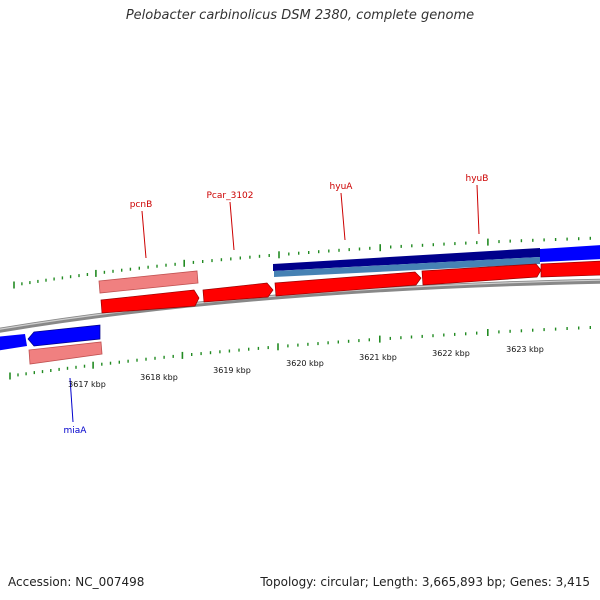  Describe the element at coordinates (300, 353) in the screenshot. I see `inner-tick-ring` at that location.